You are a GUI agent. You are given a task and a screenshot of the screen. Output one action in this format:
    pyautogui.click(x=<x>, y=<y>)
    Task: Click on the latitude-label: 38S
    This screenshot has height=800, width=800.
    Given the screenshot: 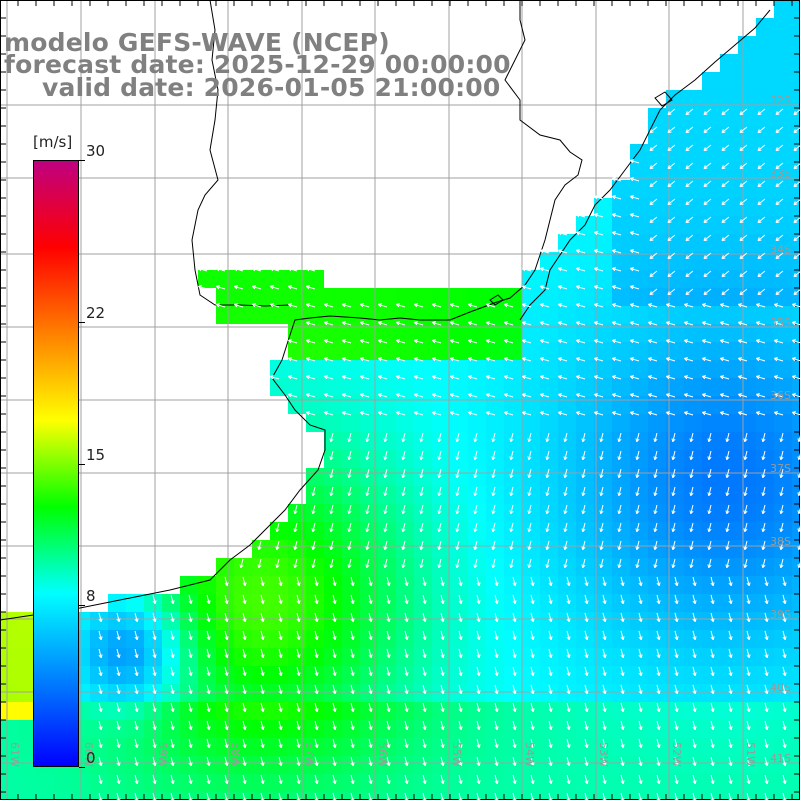 What is the action you would take?
    pyautogui.click(x=780, y=541)
    